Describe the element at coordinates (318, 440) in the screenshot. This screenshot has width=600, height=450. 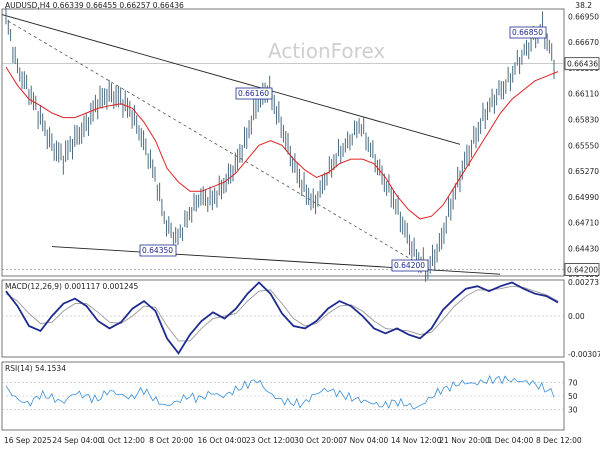
I see `x-tick-label: 30 Oct 20:00` at that location.